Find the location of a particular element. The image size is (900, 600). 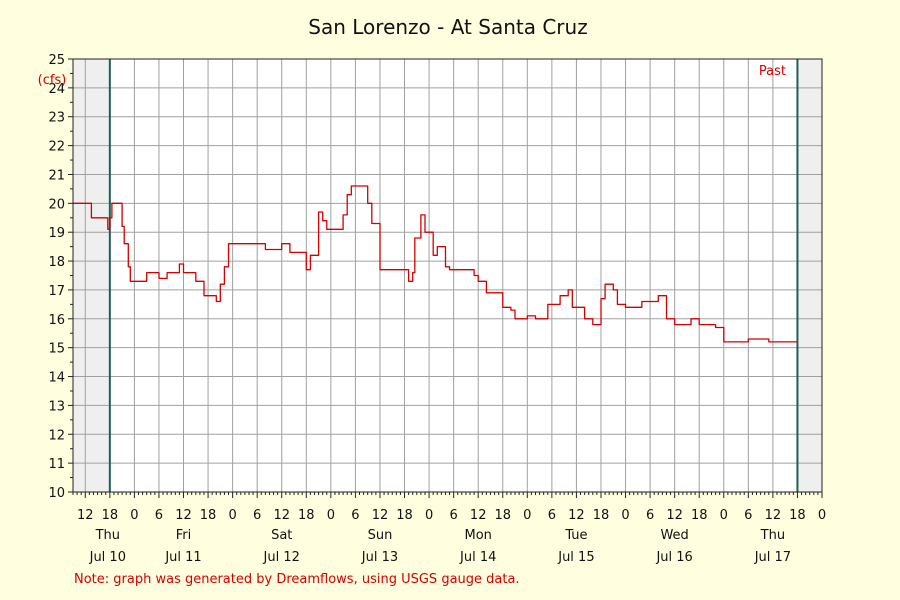

x-date-label: Jul 17 is located at coordinates (772, 557).